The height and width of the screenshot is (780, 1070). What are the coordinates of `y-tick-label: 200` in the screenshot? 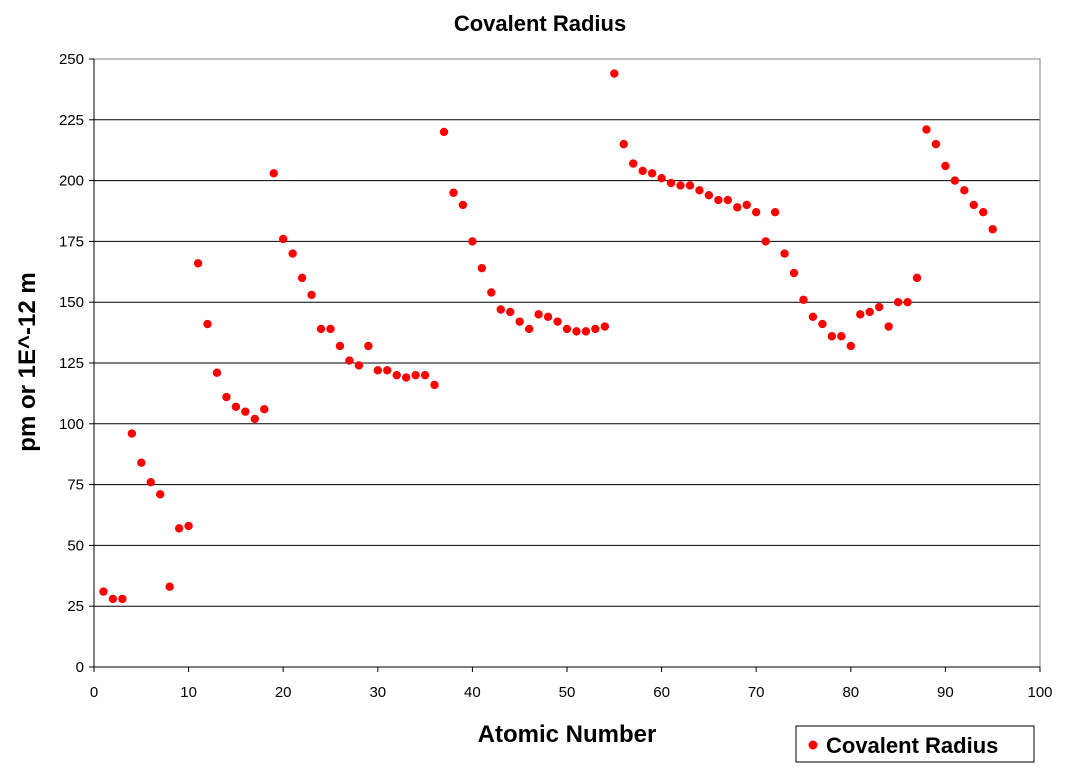 It's located at (71, 181).